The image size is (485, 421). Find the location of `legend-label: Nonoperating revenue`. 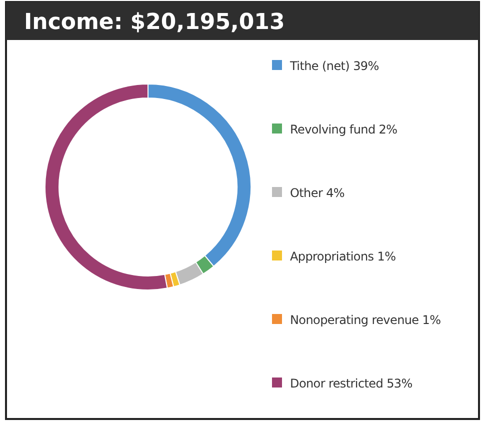

legend-label: Nonoperating revenue is located at coordinates (354, 320).